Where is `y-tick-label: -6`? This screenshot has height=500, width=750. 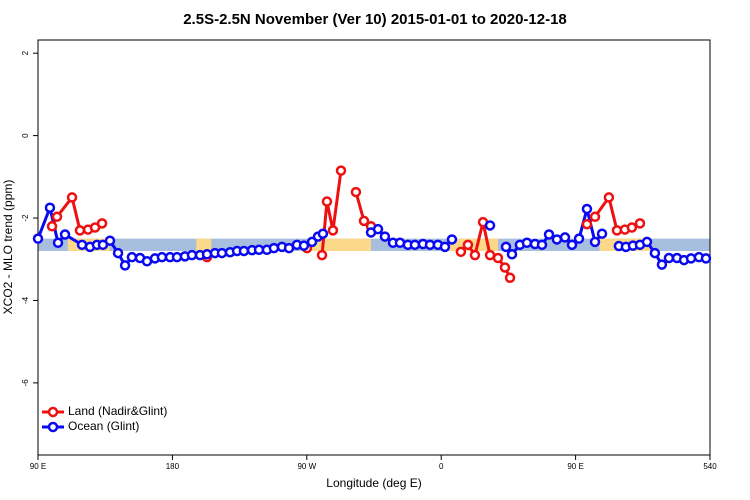 y-tick-label: -6 is located at coordinates (25, 383).